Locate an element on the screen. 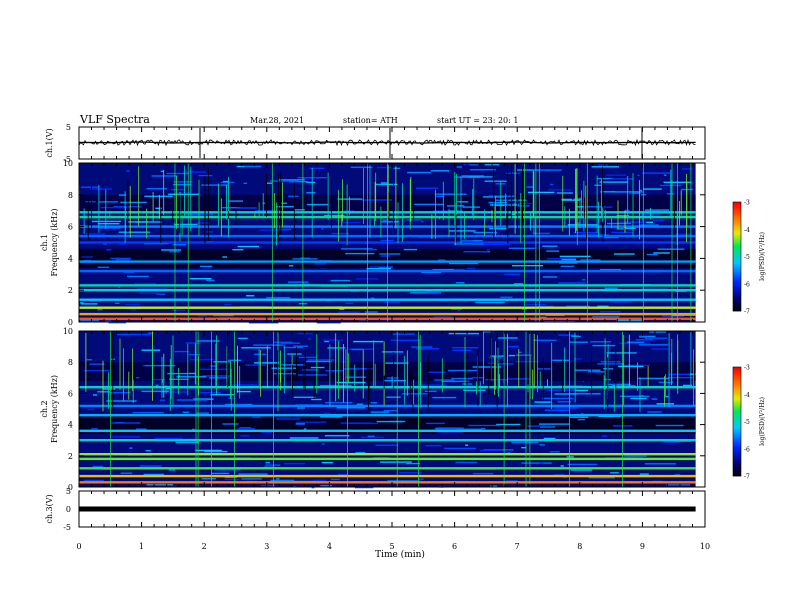  spec1-ytick-label: 8 is located at coordinates (70, 195).